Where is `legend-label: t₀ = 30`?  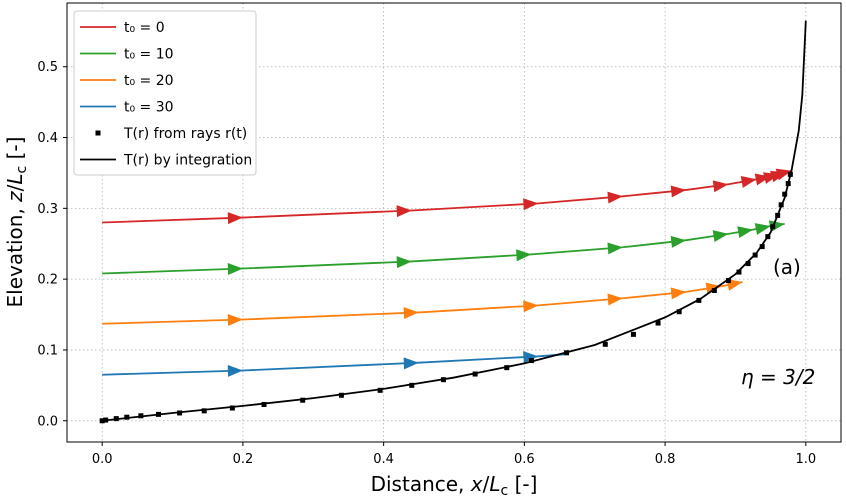 legend-label: t₀ = 30 is located at coordinates (149, 108).